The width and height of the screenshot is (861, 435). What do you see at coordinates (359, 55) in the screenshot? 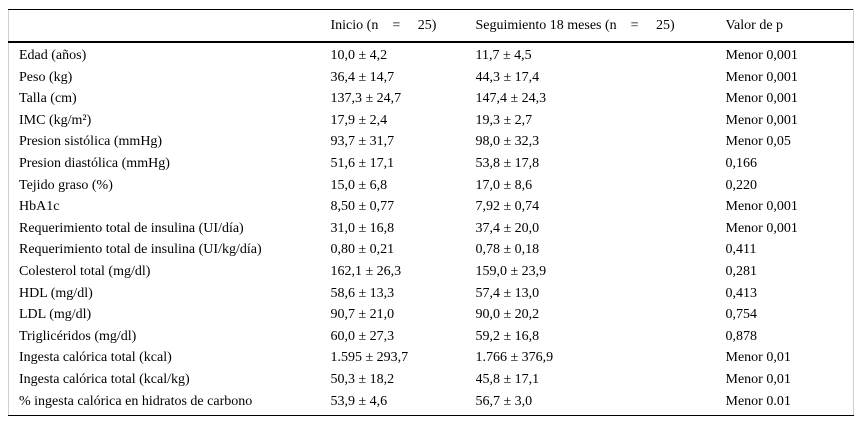
I see `inicio-value: 10,0 ± 4,2` at bounding box center [359, 55].